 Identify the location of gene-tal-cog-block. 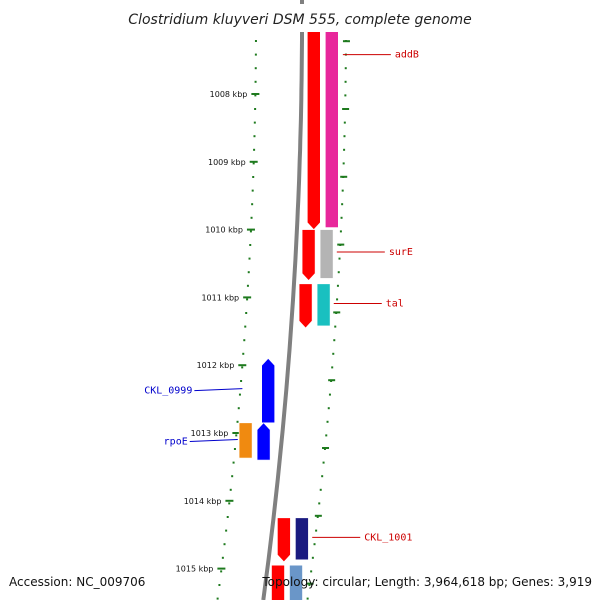
(323, 305).